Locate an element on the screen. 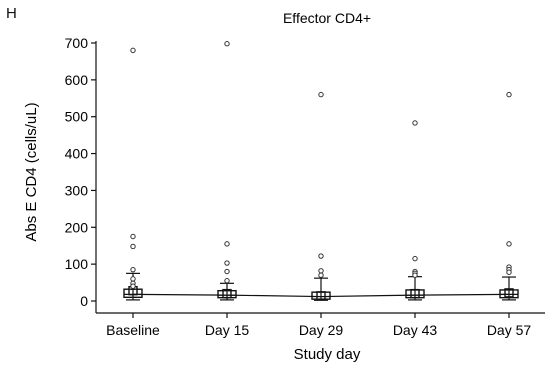 Image resolution: width=548 pixels, height=374 pixels. x-tick-label: Day 43 is located at coordinates (415, 330).